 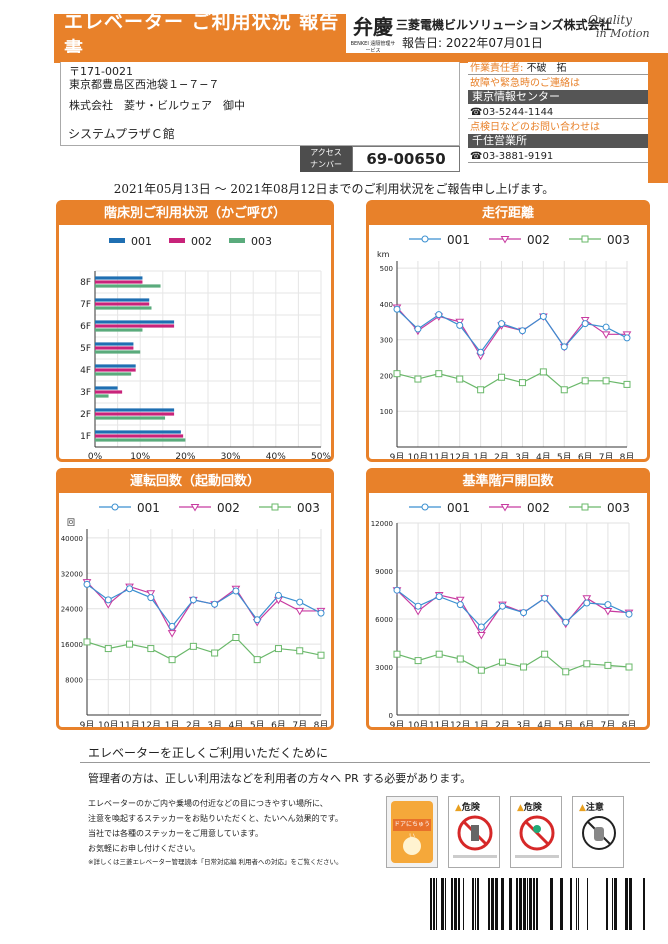 I want to click on point-002-7月, so click(x=606, y=335).